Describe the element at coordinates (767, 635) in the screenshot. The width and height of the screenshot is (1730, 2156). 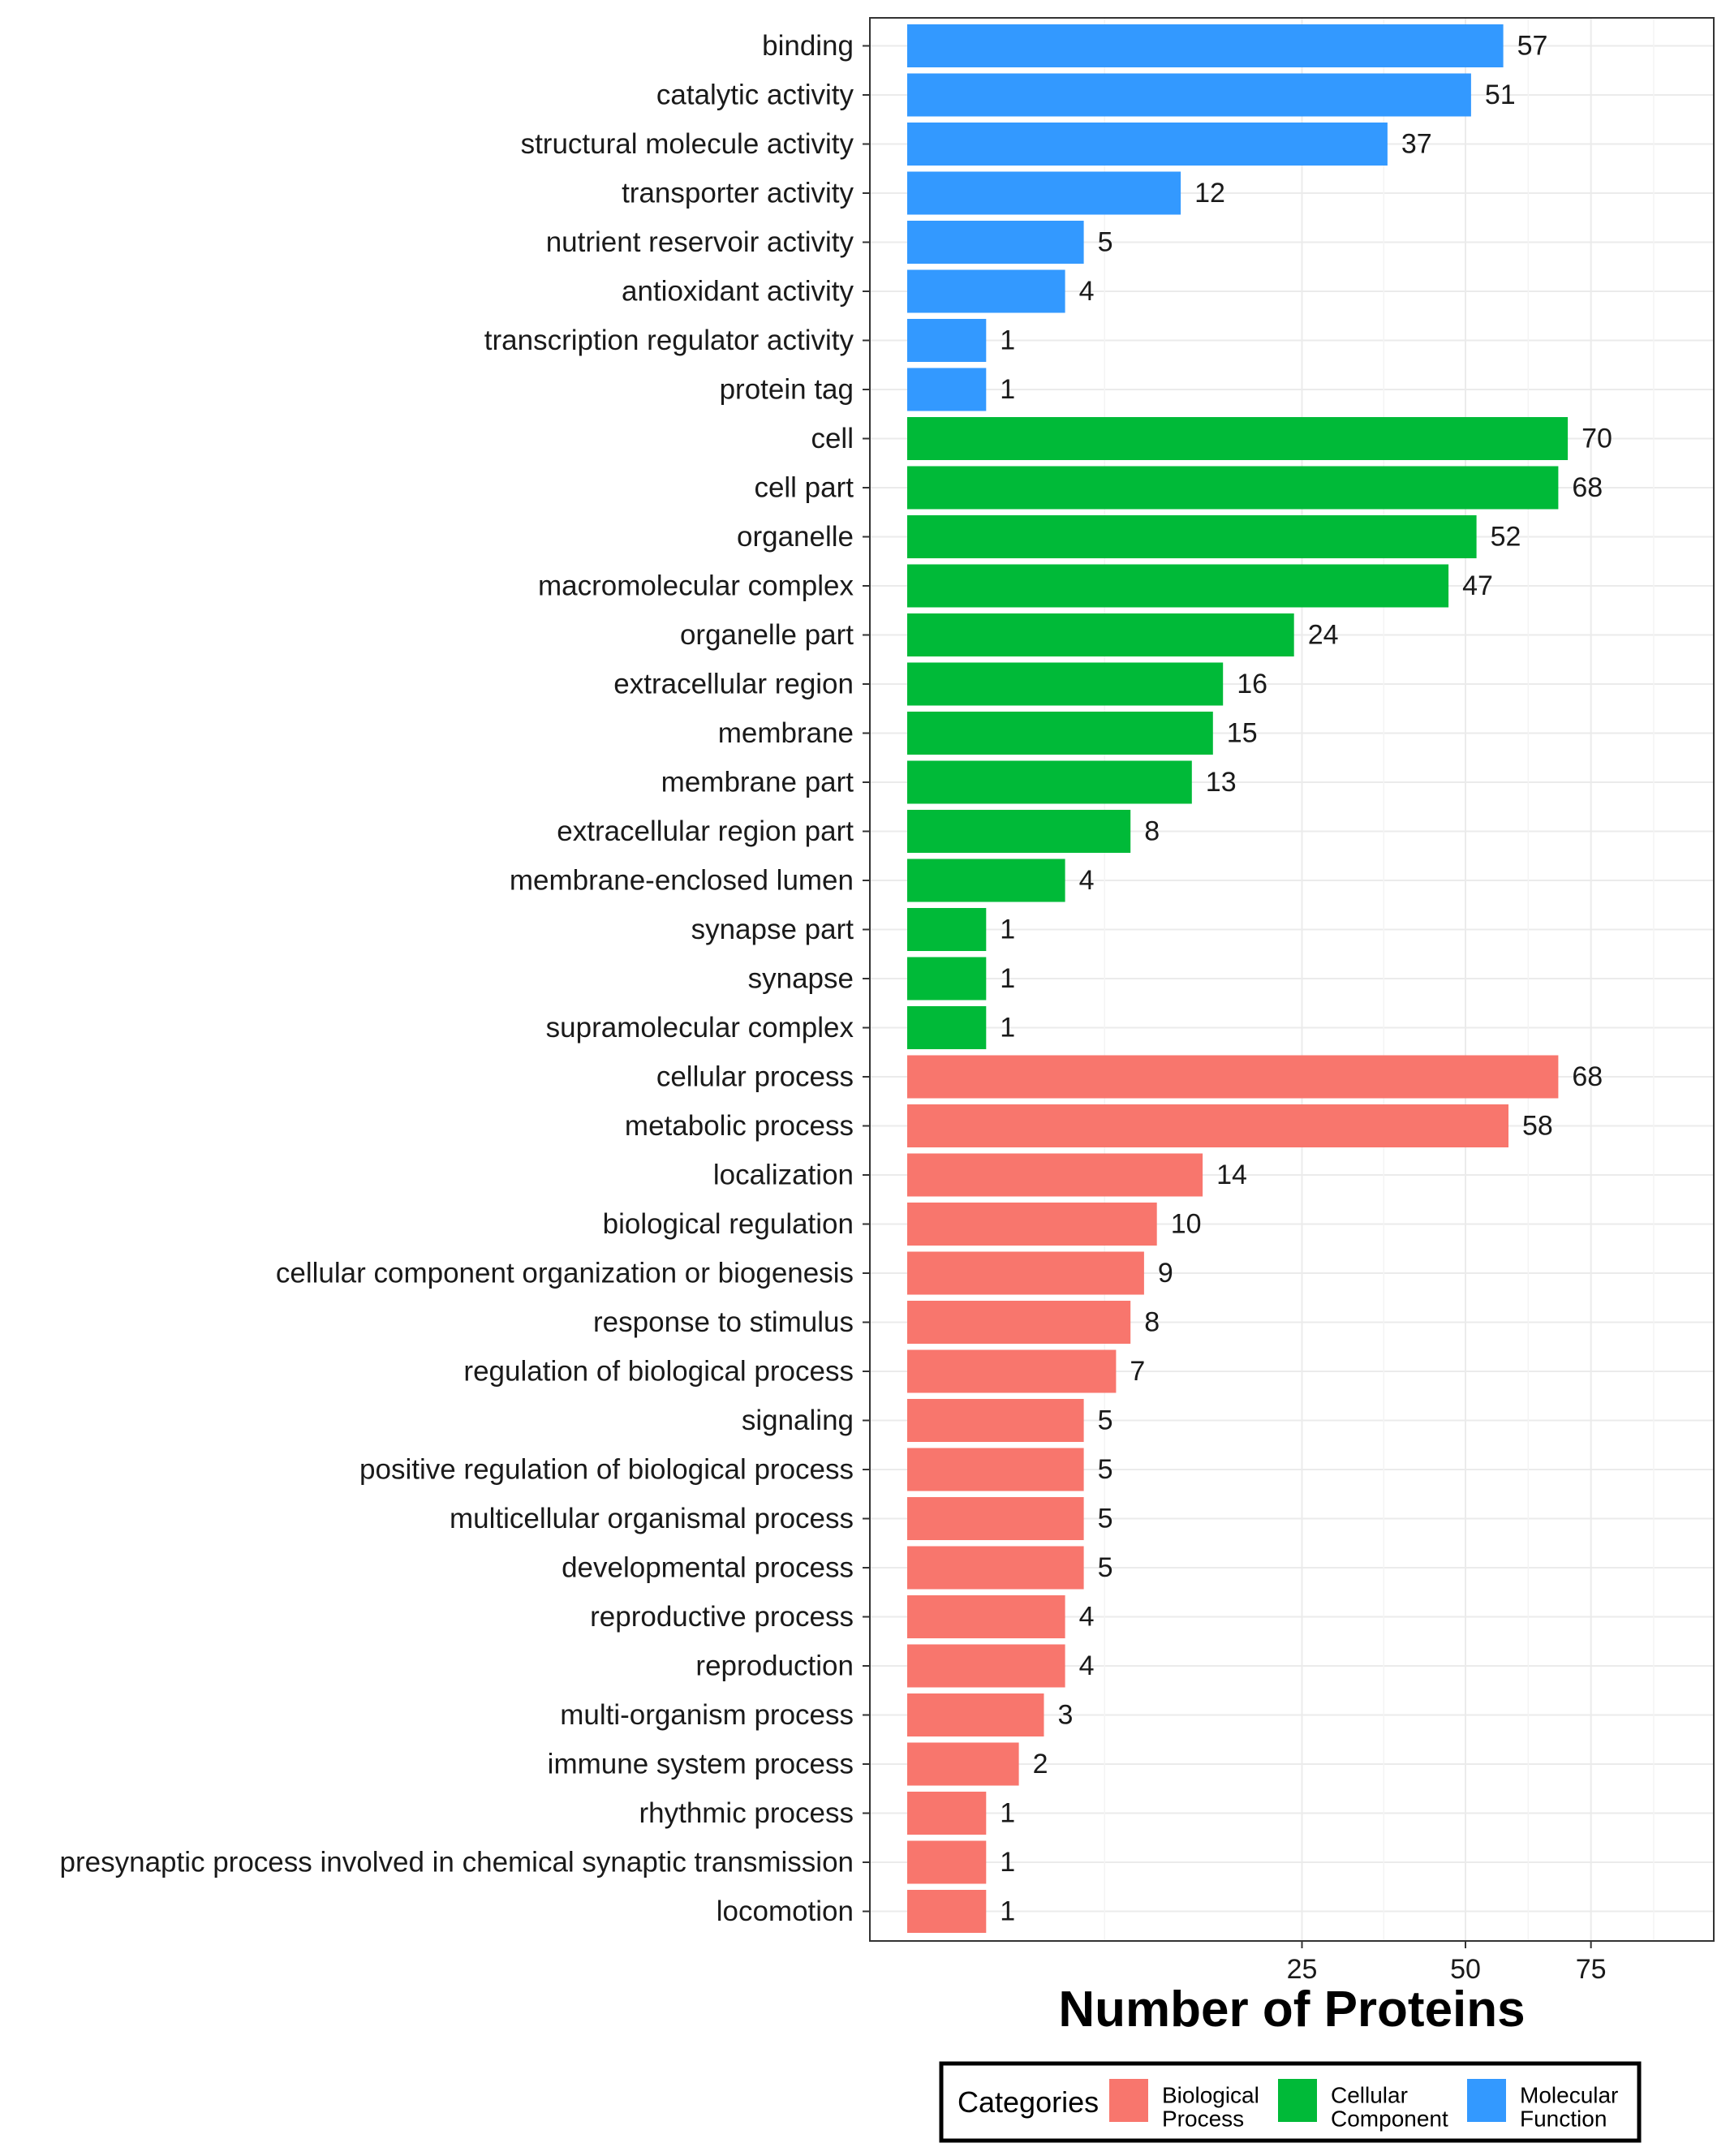
I see `category-label: organelle part` at that location.